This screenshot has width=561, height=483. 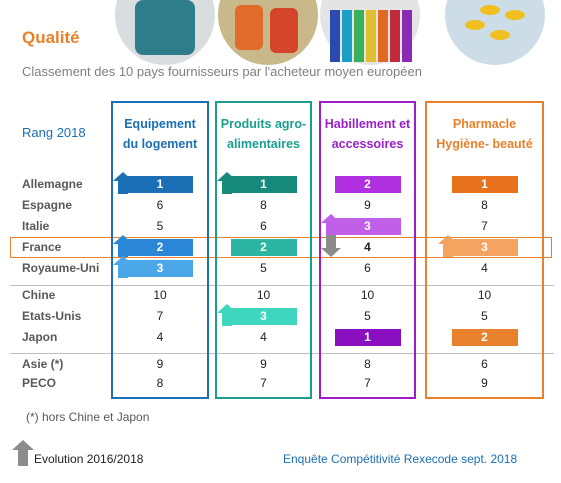 What do you see at coordinates (52, 184) in the screenshot?
I see `country: Allemagne` at bounding box center [52, 184].